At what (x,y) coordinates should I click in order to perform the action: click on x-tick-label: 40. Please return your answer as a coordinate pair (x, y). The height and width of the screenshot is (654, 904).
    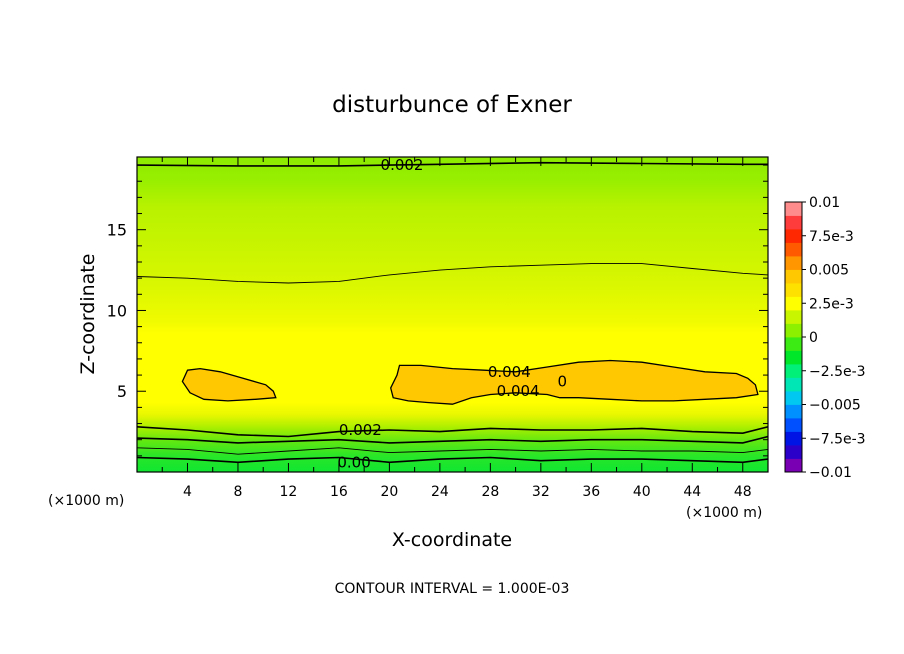
    Looking at the image, I should click on (642, 492).